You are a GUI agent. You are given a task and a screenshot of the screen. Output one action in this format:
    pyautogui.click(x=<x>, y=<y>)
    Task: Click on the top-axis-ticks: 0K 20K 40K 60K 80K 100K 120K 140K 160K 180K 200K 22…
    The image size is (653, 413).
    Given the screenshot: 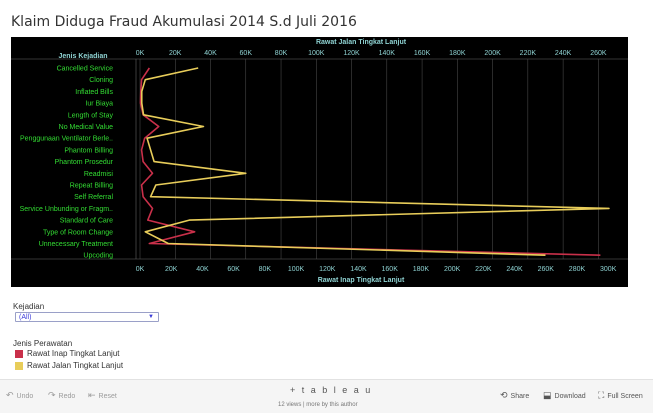 What is the action you would take?
    pyautogui.click(x=371, y=53)
    